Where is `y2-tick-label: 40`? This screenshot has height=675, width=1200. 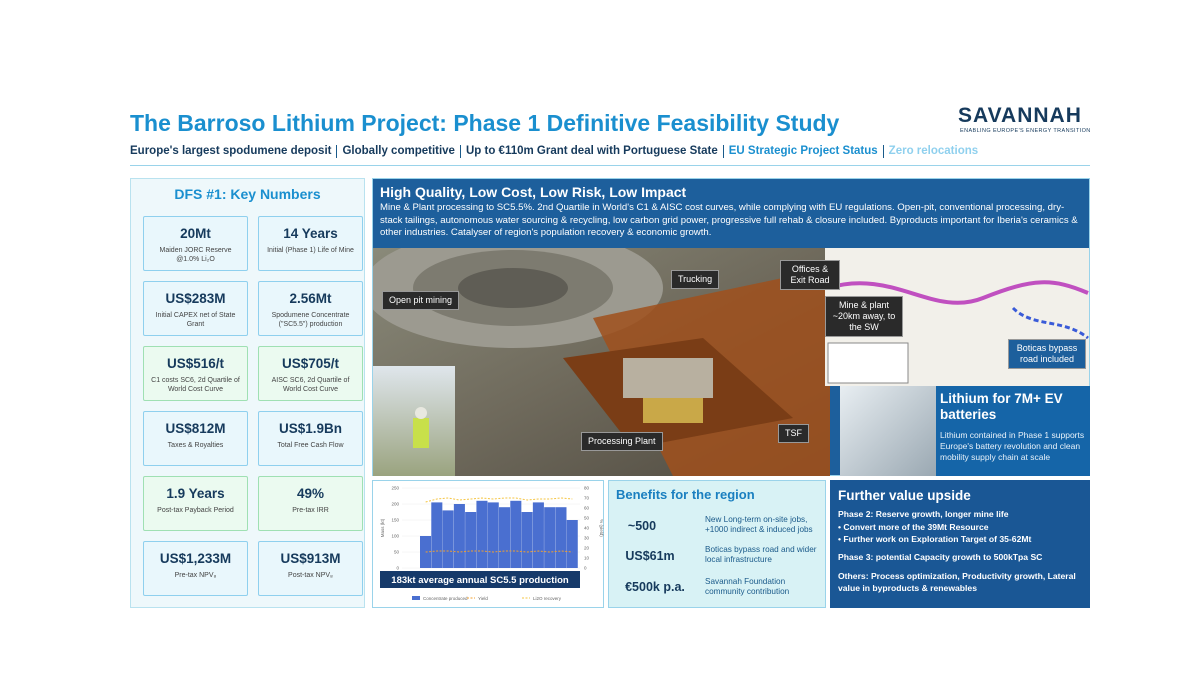 y2-tick-label: 40 is located at coordinates (587, 528).